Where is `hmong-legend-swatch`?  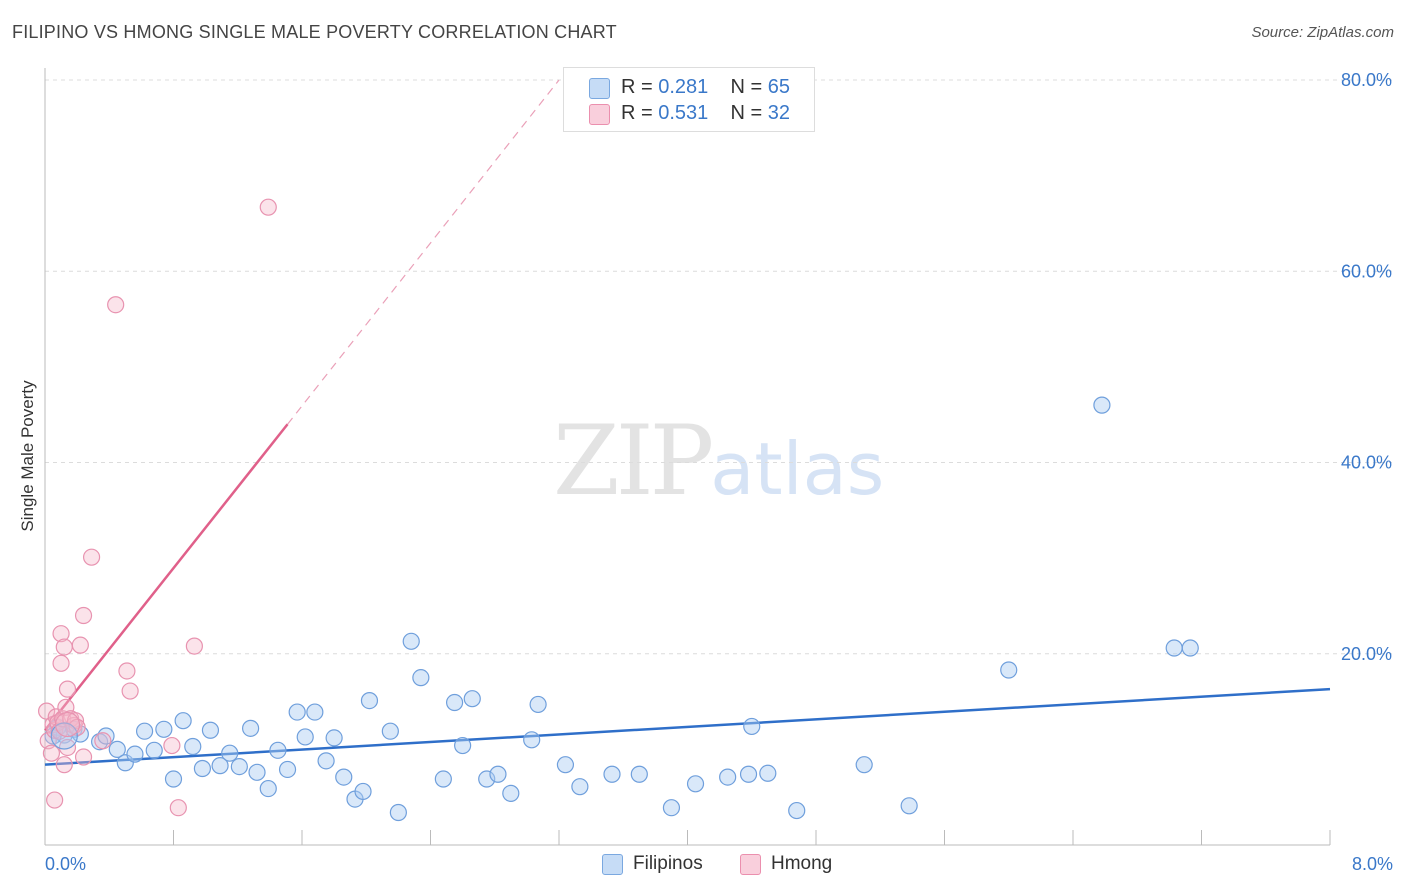
hmong-legend-swatch is located at coordinates (750, 864).